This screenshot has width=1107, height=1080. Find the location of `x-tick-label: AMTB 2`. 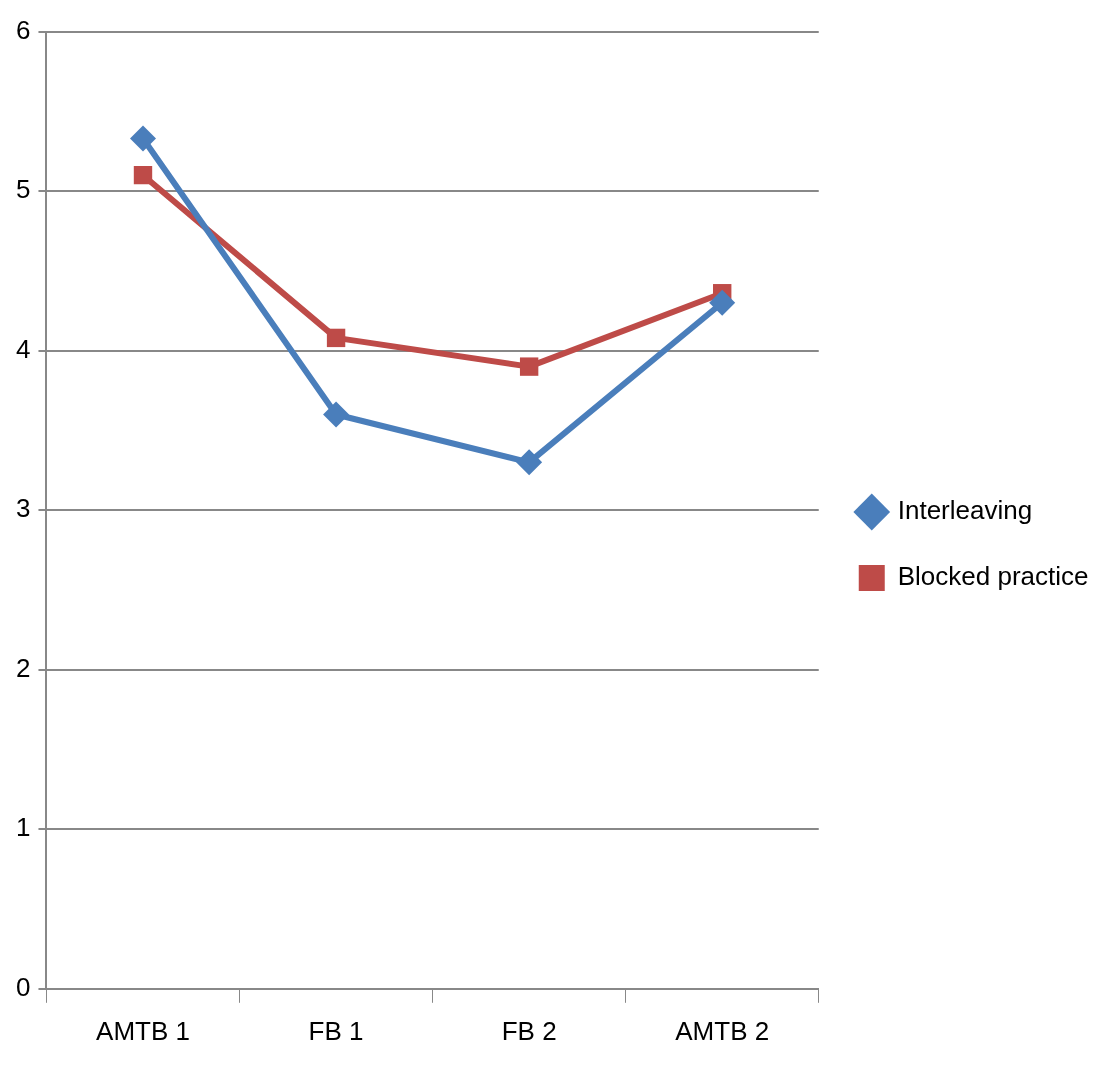

x-tick-label: AMTB 2 is located at coordinates (722, 1030).